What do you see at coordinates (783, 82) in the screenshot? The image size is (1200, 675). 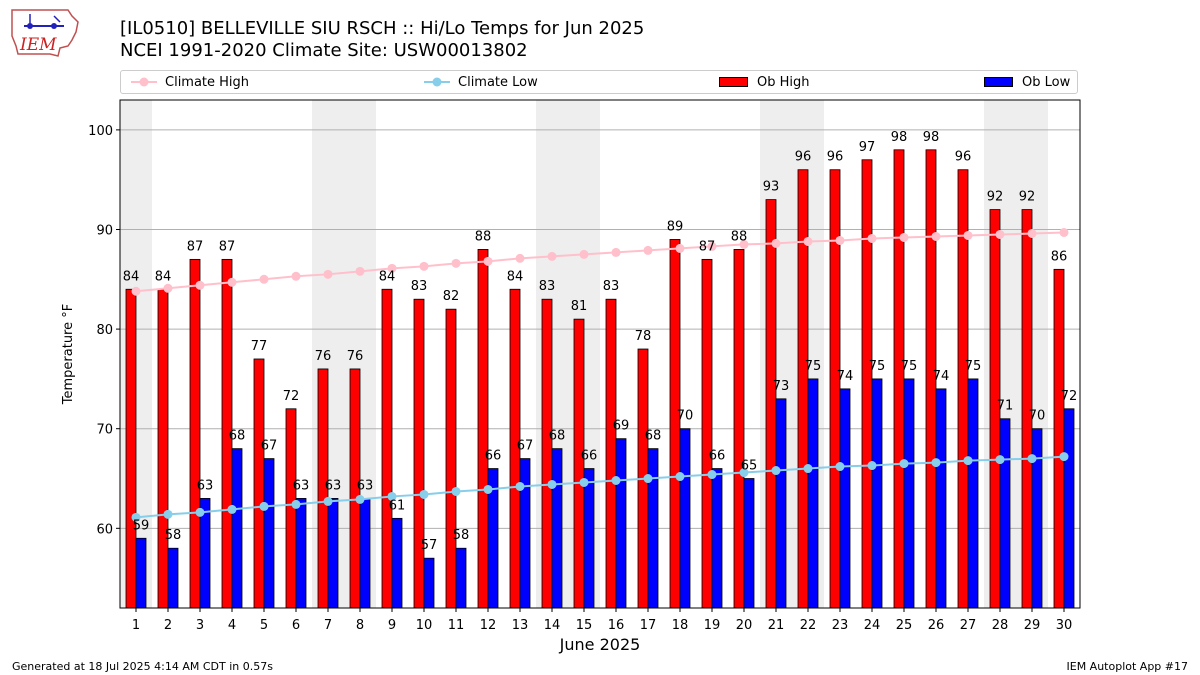 I see `legend-label-ob-high: Ob High` at bounding box center [783, 82].